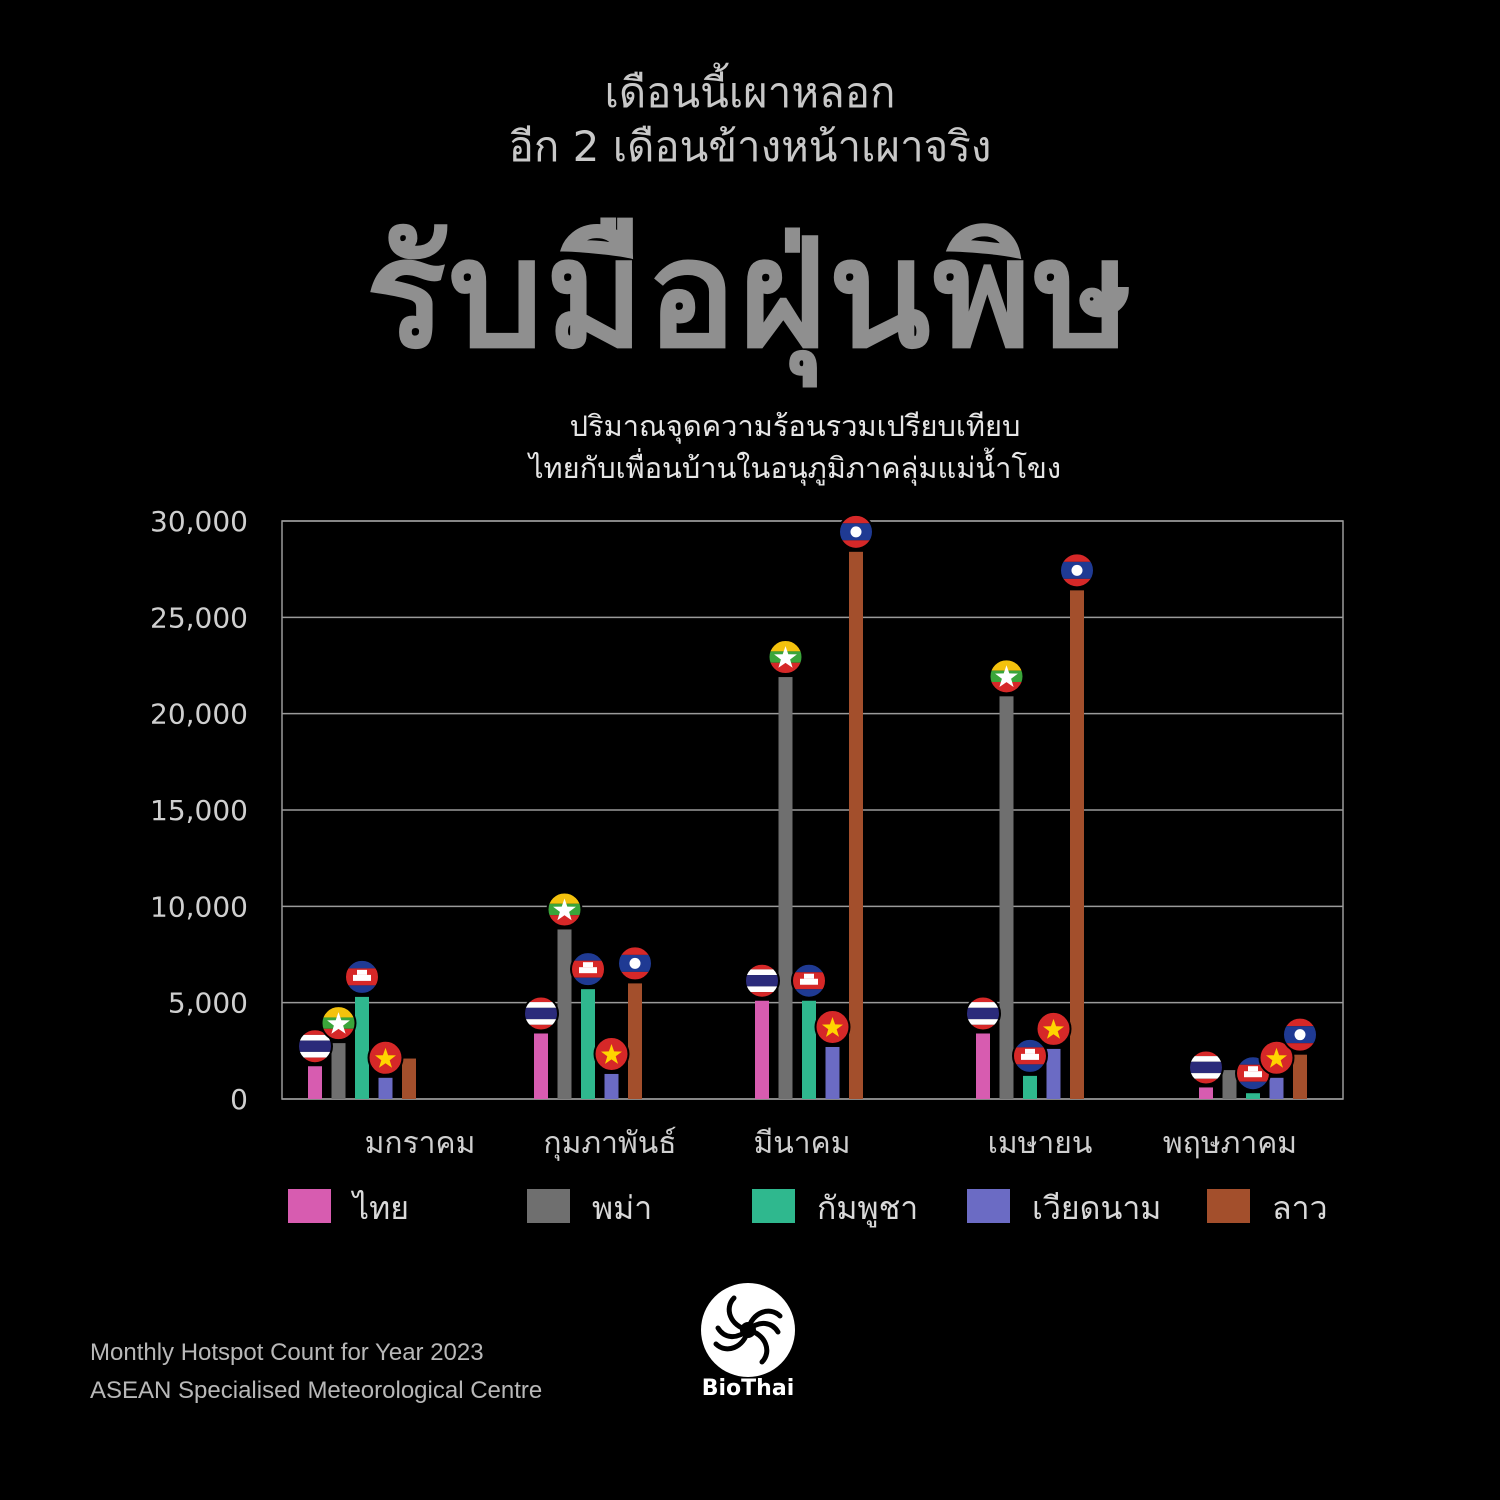  Describe the element at coordinates (348, 1208) in the screenshot. I see `legend-entry: ไทย` at that location.